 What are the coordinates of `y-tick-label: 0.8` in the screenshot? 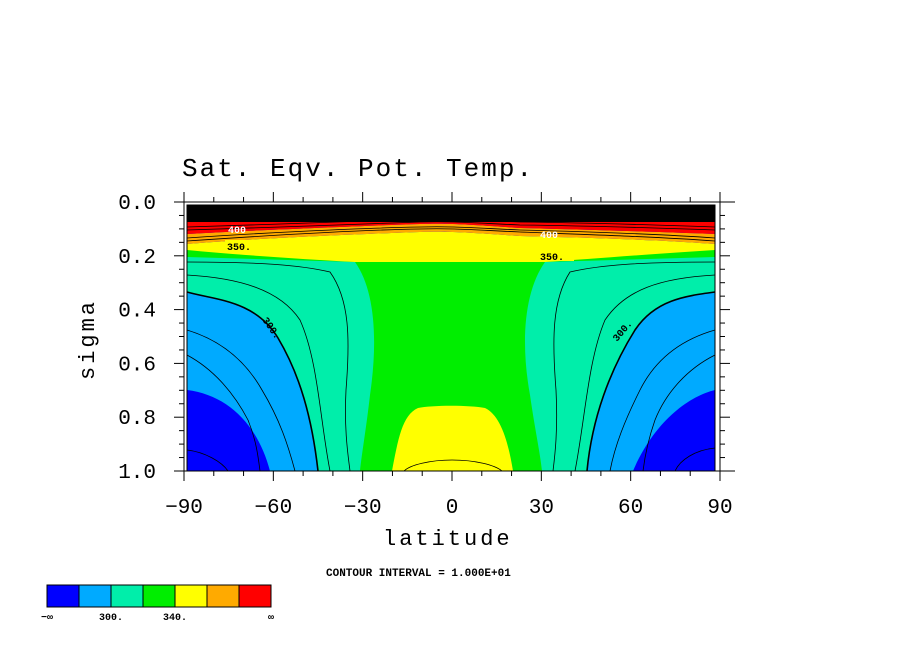 It's located at (137, 419).